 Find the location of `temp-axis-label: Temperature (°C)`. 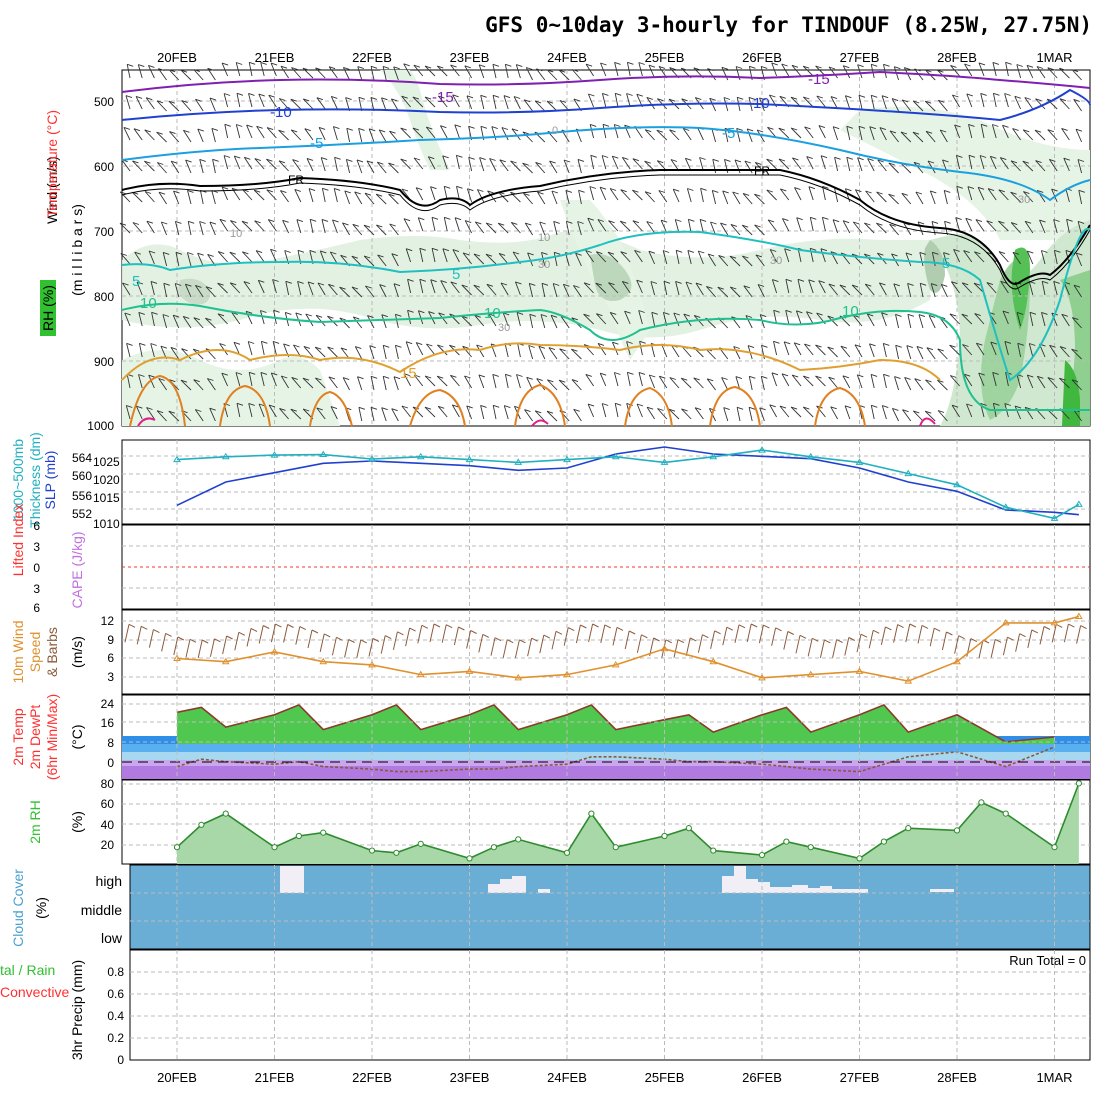

temp-axis-label: Temperature (°C) is located at coordinates (52, 164).